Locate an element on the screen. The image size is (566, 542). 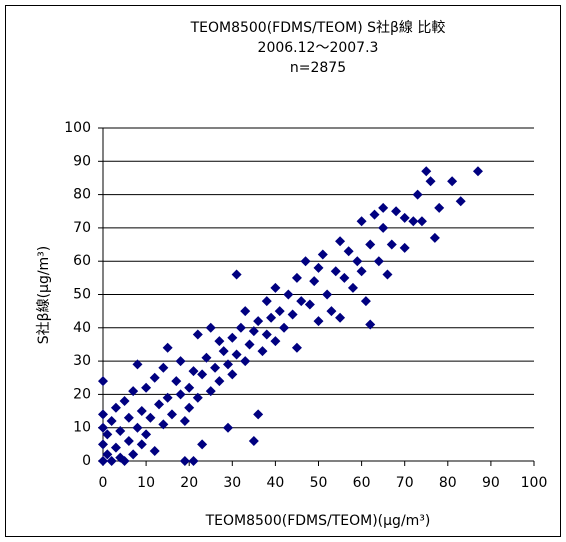
x-tick-label: 100 is located at coordinates (534, 483).